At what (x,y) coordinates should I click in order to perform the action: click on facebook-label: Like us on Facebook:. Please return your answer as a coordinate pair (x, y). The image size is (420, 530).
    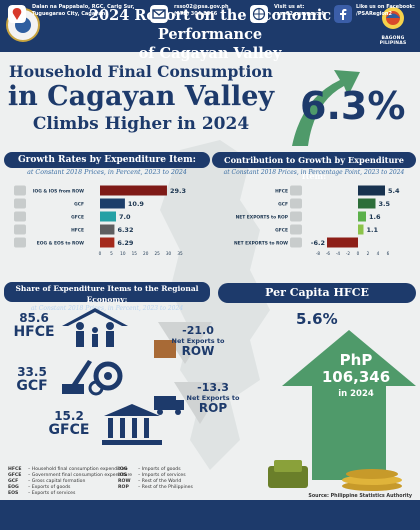
    Looking at the image, I should click on (385, 7).